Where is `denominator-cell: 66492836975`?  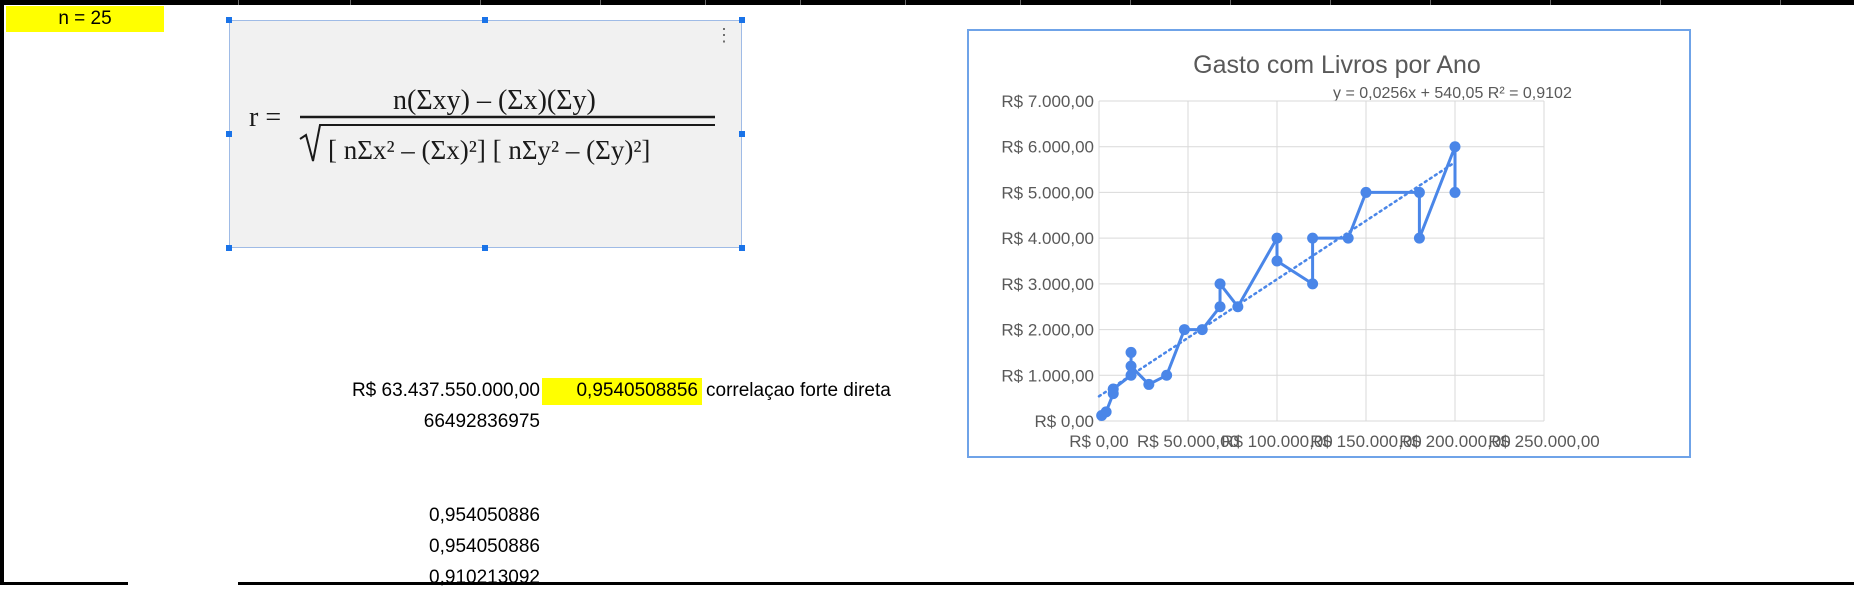
denominator-cell: 66492836975 is located at coordinates (481, 421).